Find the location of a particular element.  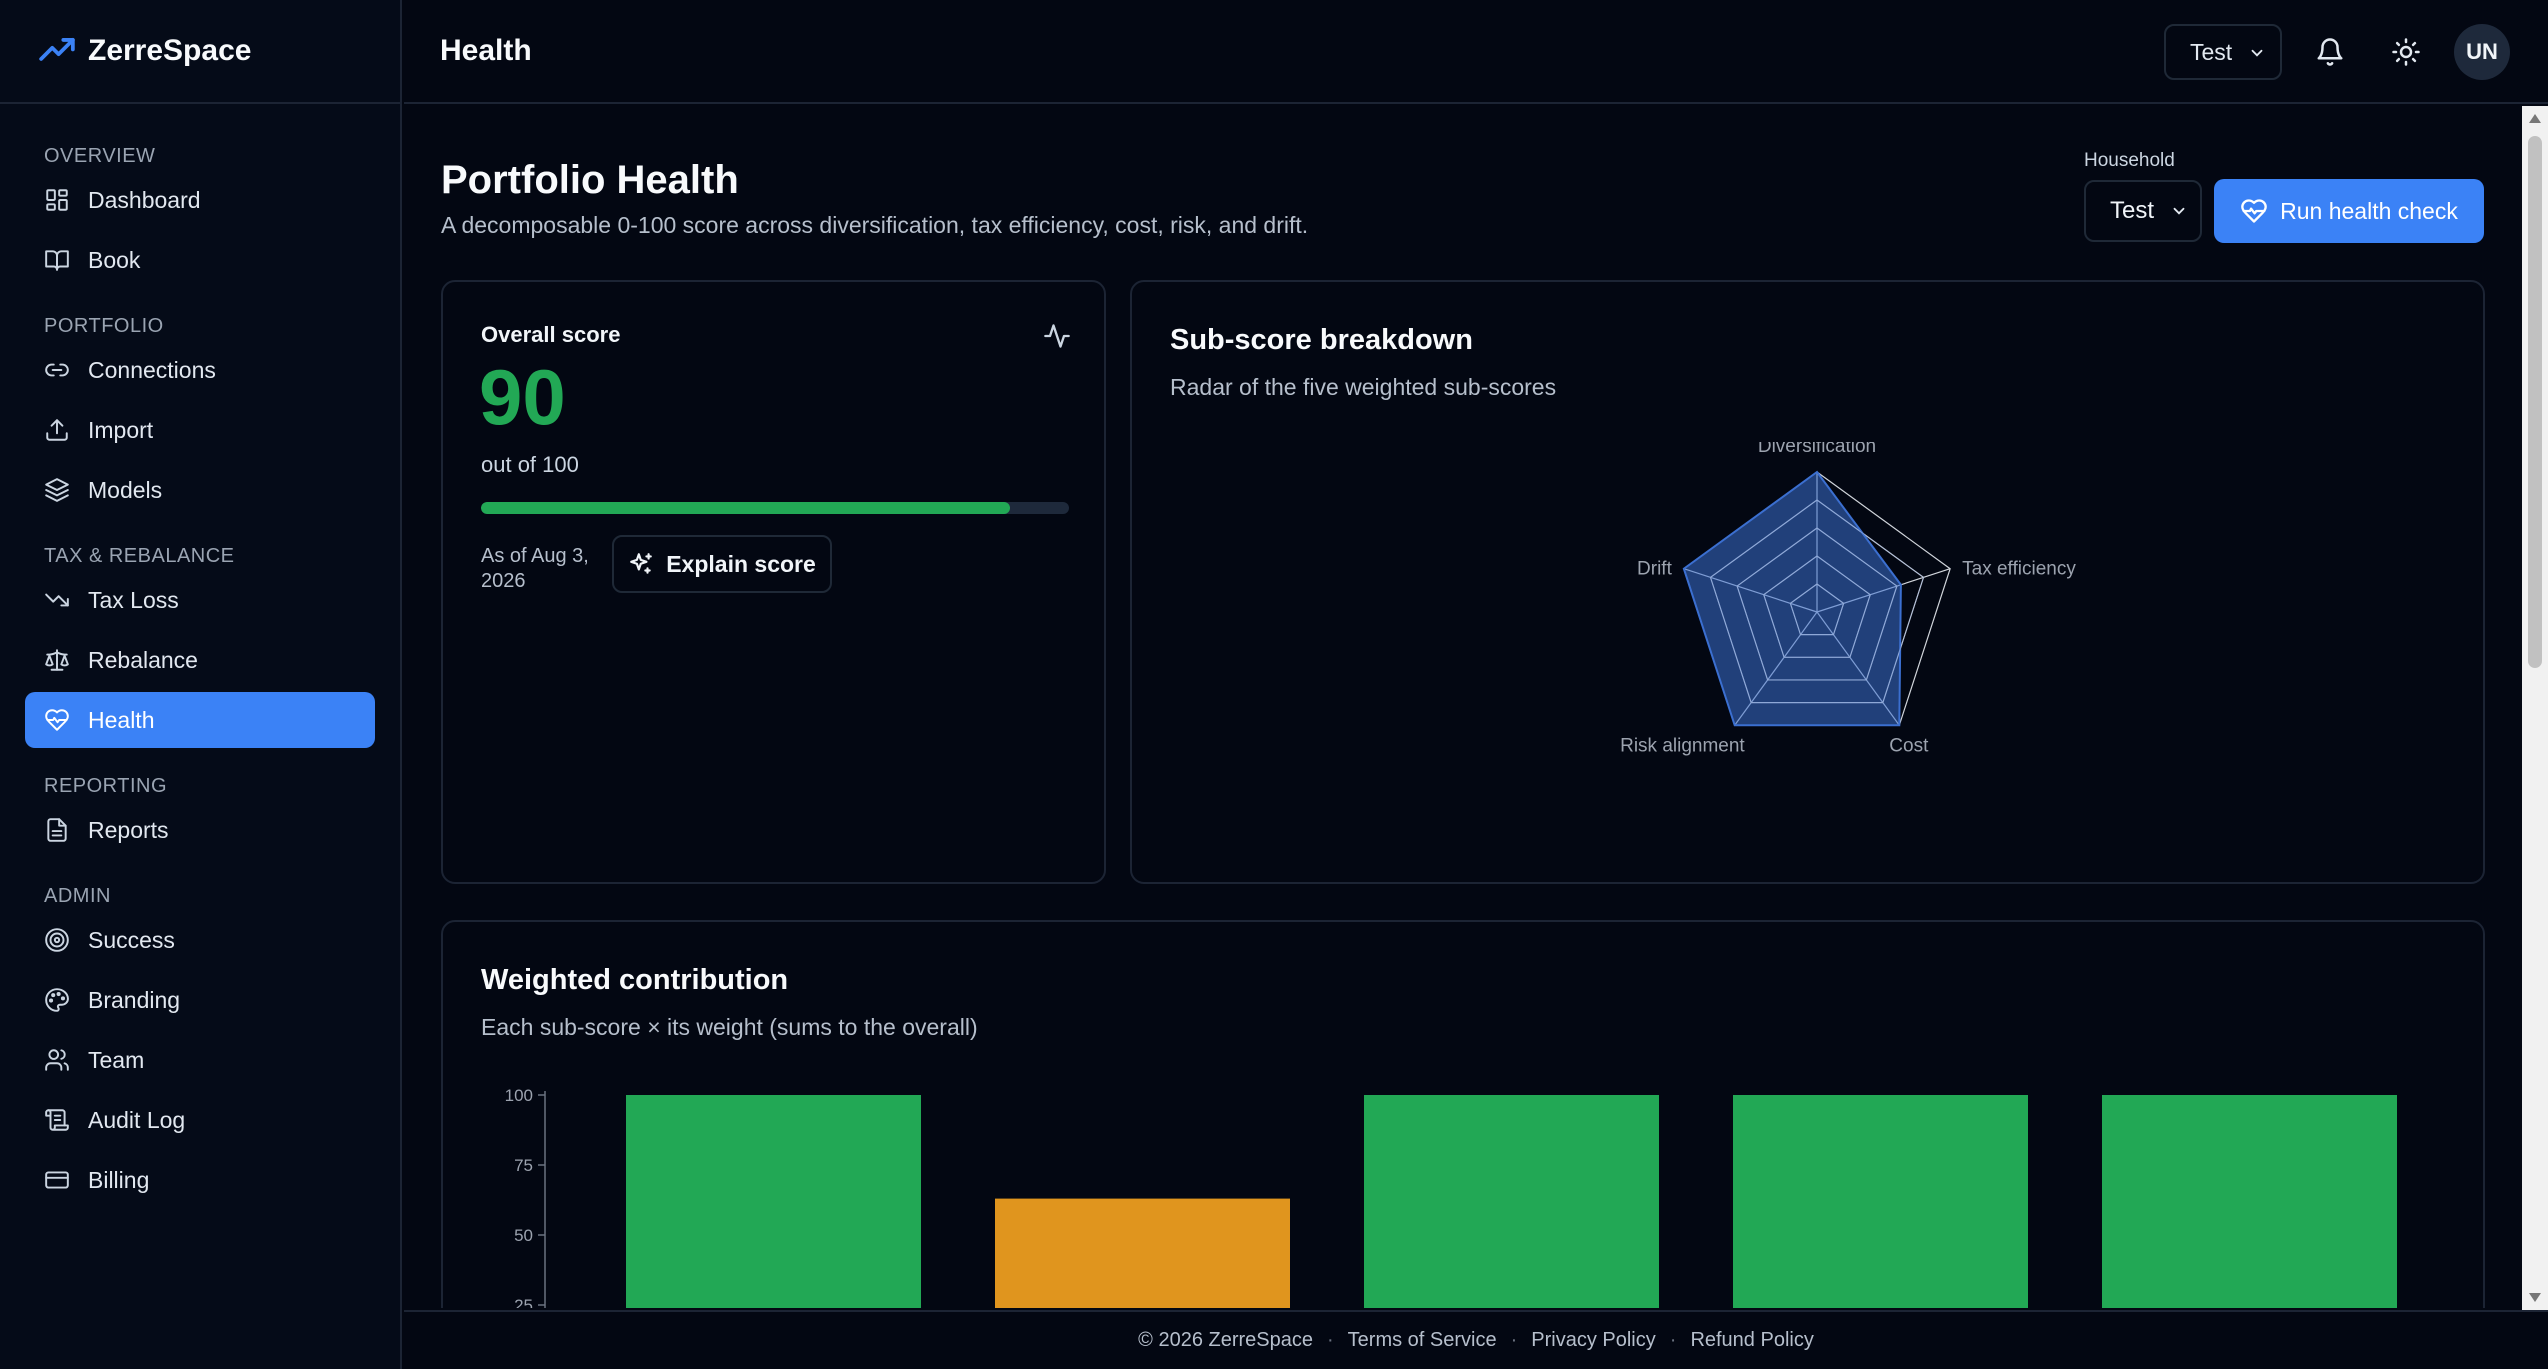

dashboard-icon is located at coordinates (57, 200).